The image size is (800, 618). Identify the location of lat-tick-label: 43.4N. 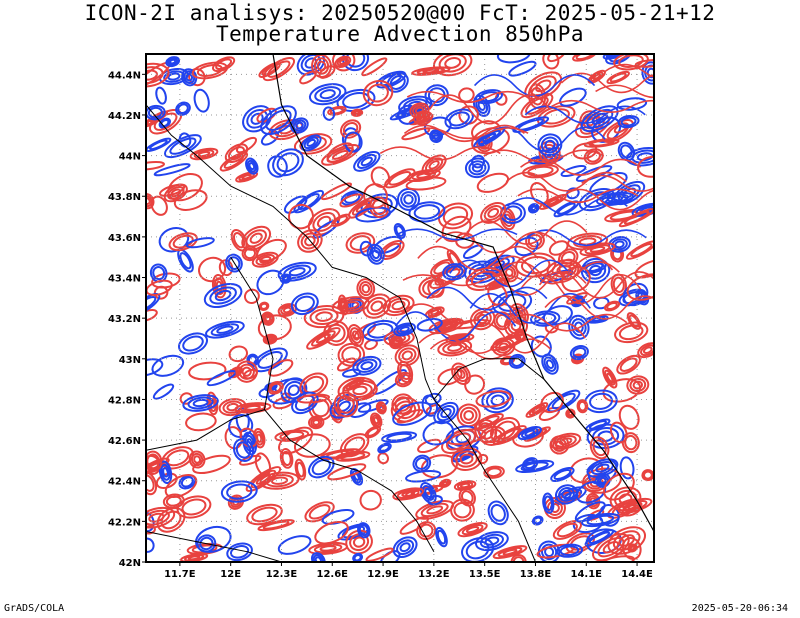
(124, 279).